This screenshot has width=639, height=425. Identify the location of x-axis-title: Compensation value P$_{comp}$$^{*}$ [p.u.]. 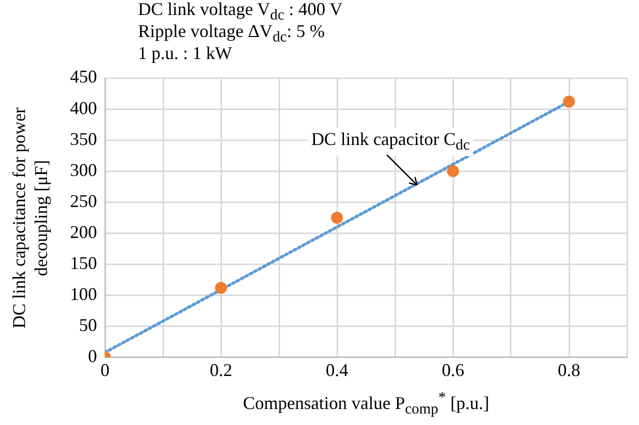
(366, 404).